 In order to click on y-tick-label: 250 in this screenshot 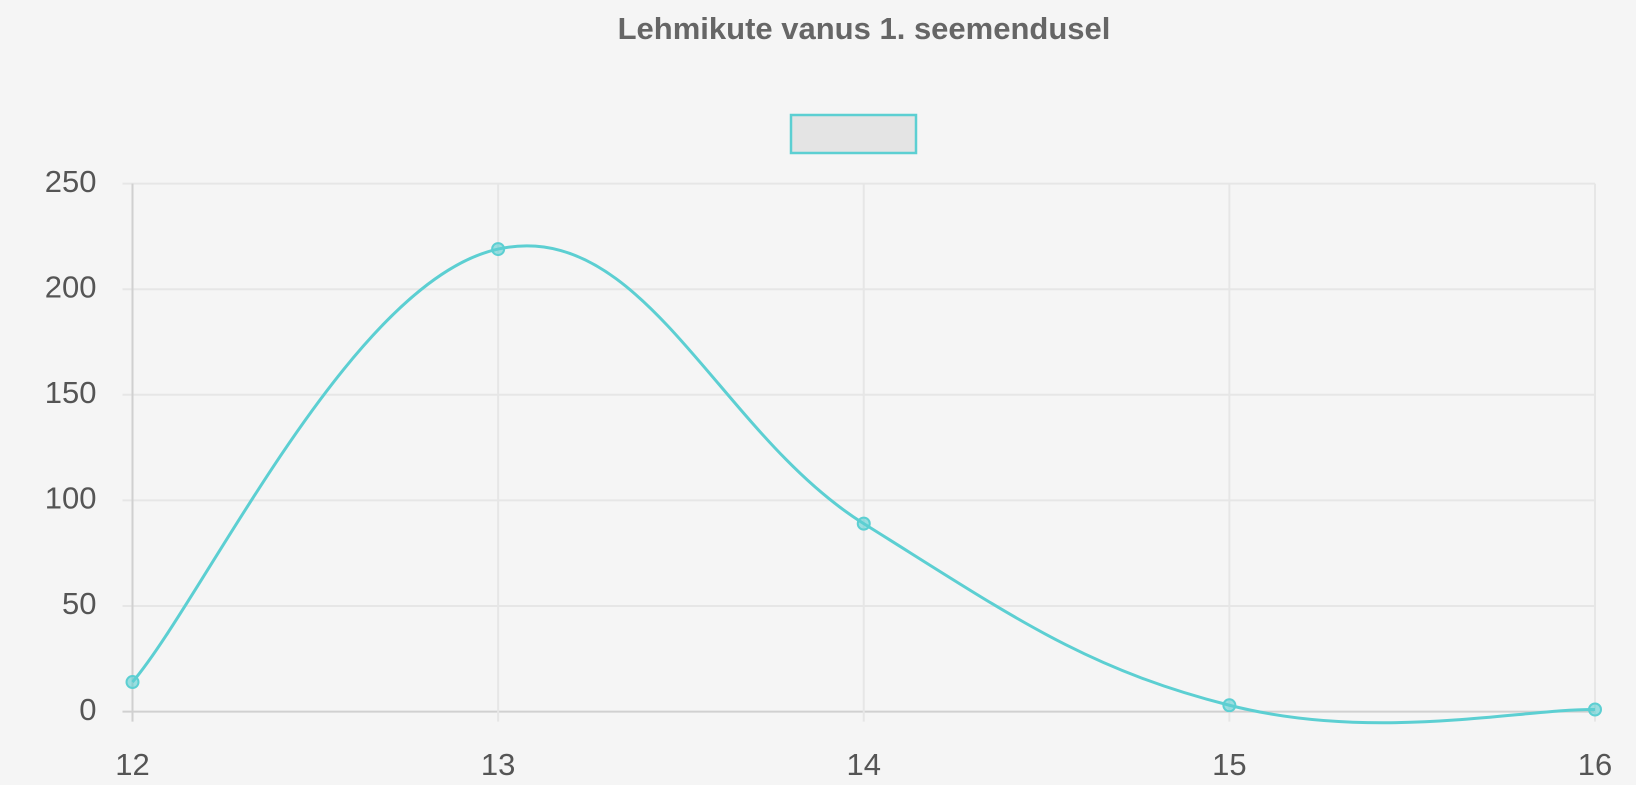, I will do `click(71, 181)`.